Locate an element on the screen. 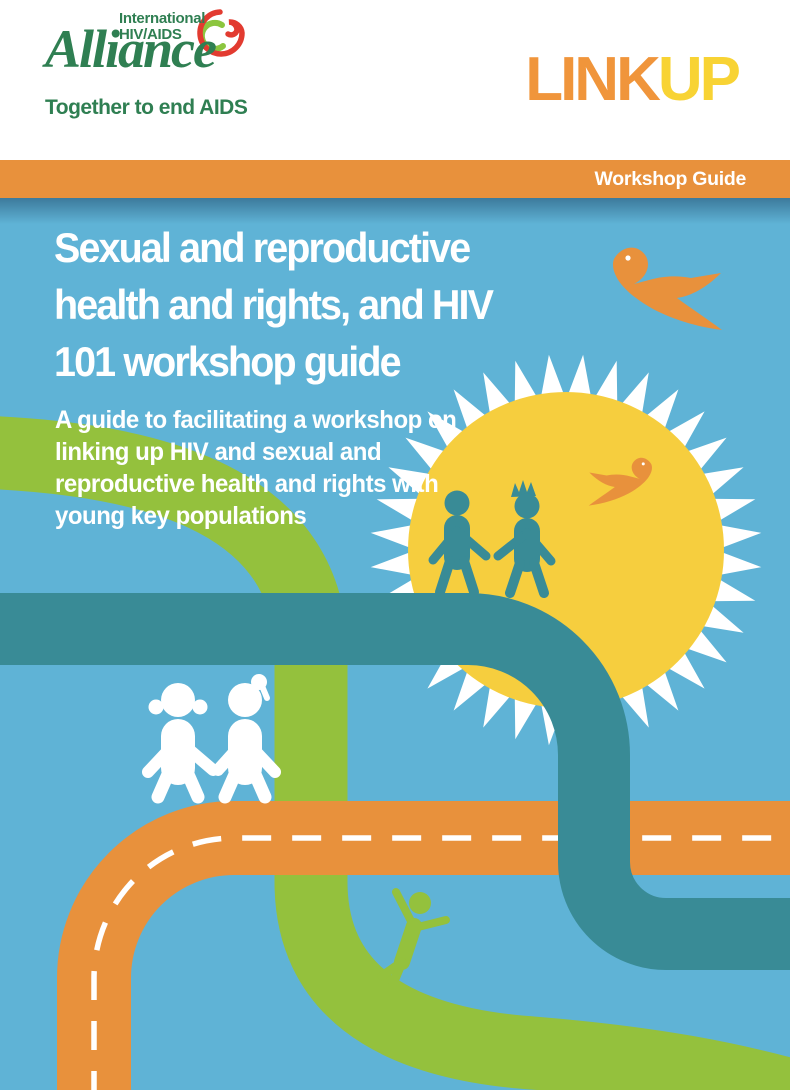 Image resolution: width=790 pixels, height=1090 pixels. swirl-red-spiral is located at coordinates (221, 33).